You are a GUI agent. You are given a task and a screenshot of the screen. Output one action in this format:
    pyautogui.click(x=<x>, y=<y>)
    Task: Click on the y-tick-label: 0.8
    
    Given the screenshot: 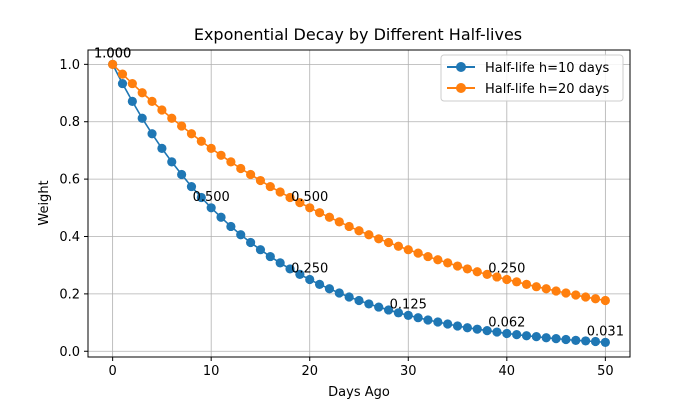 What is the action you would take?
    pyautogui.click(x=69, y=122)
    